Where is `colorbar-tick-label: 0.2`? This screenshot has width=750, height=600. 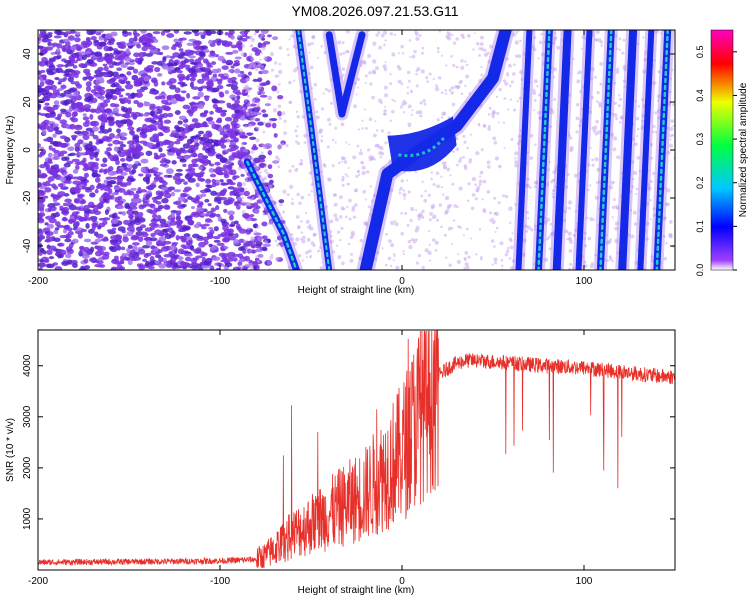
colorbar-tick-label: 0.2 is located at coordinates (700, 182).